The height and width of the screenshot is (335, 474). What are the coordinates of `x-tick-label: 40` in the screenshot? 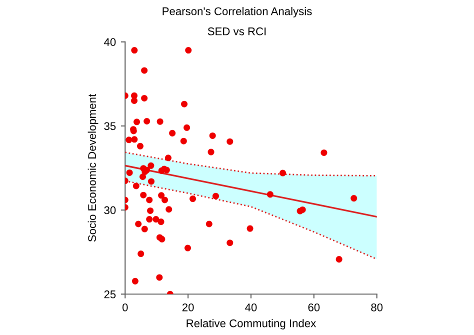 It's located at (251, 307).